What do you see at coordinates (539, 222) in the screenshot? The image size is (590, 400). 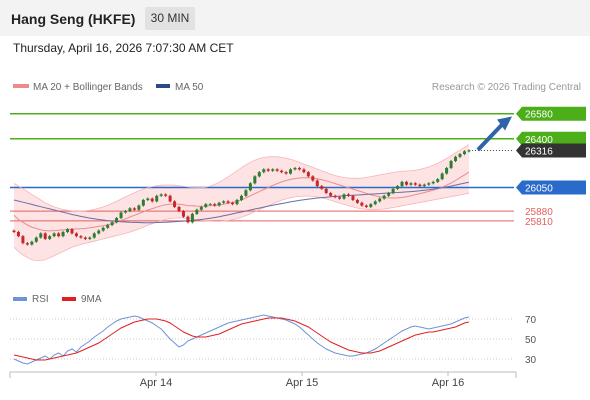 I see `level-tag-label: 25810` at bounding box center [539, 222].